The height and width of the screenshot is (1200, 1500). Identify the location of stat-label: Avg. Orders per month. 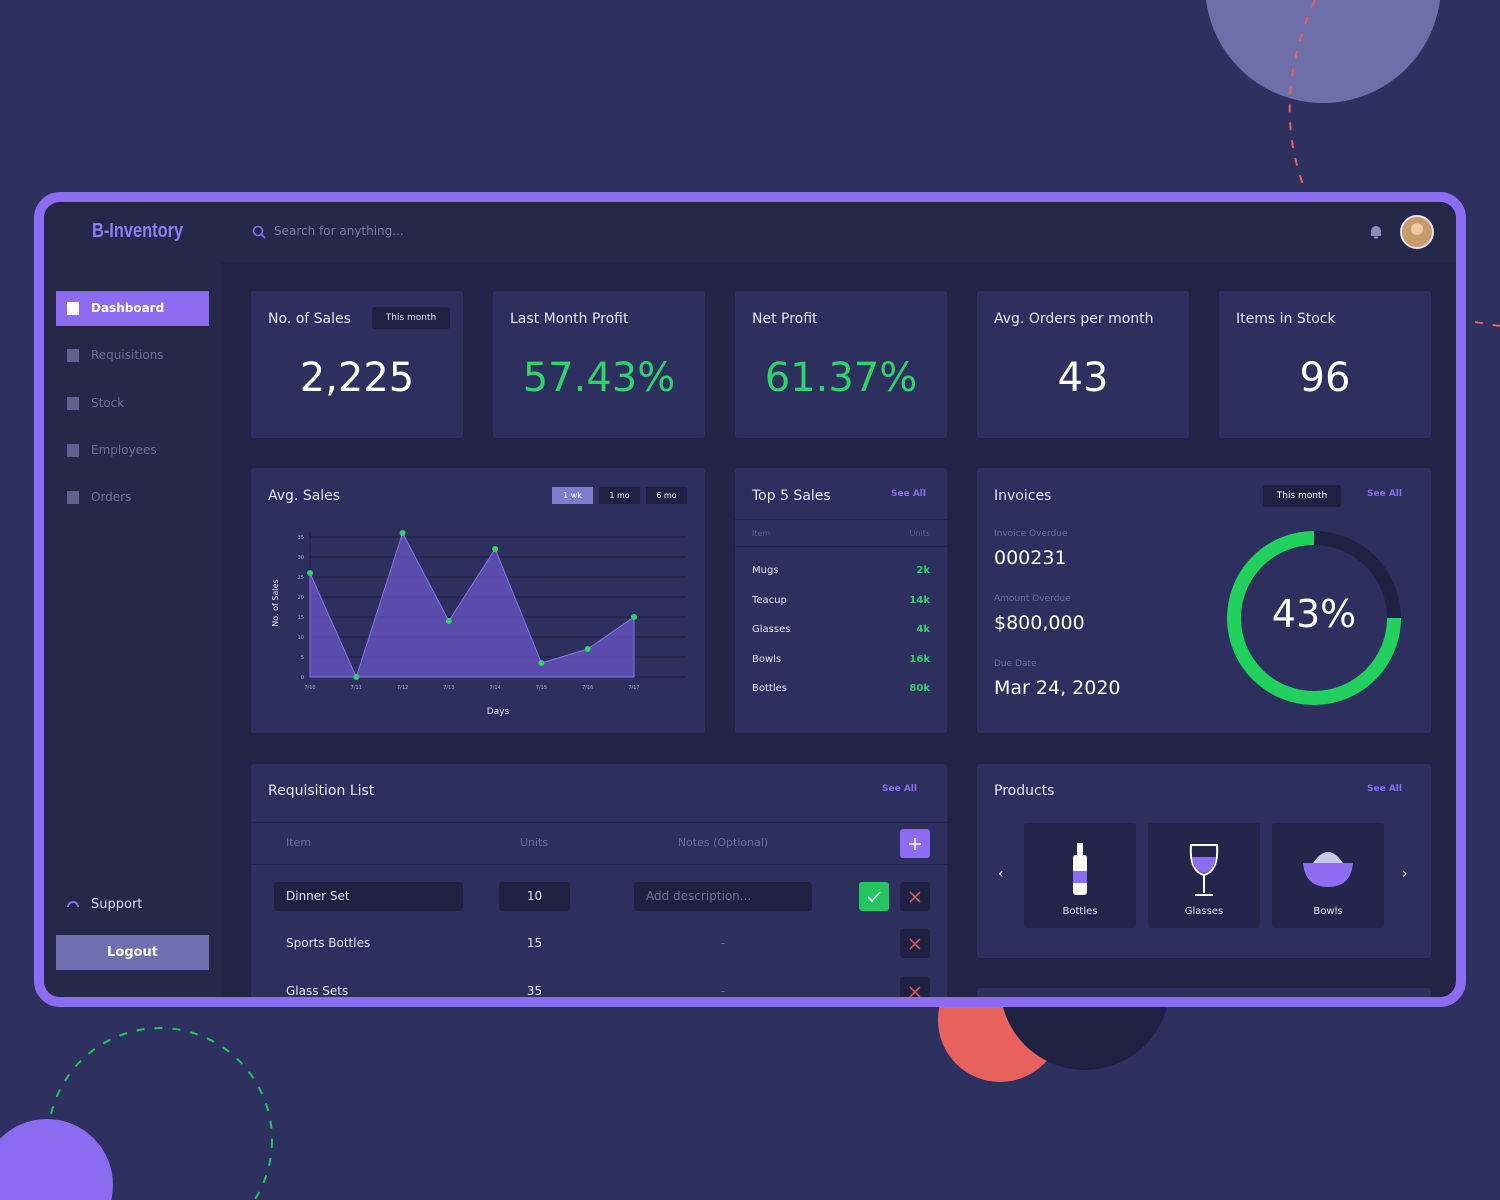
(1074, 319).